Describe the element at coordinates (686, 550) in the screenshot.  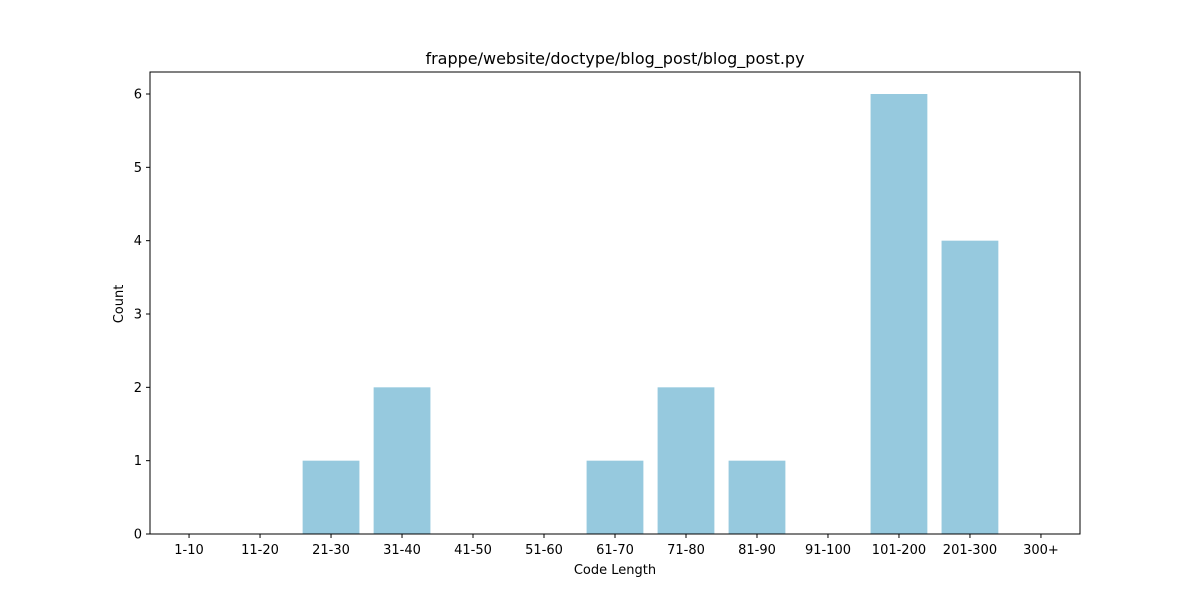
I see `x-tick-label: 71-80` at that location.